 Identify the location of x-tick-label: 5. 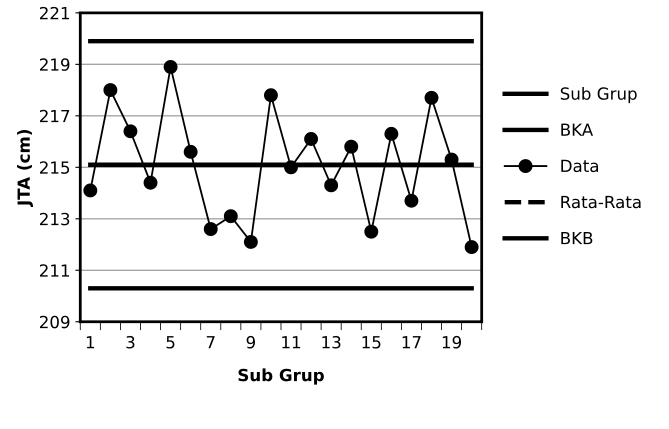
(170, 342).